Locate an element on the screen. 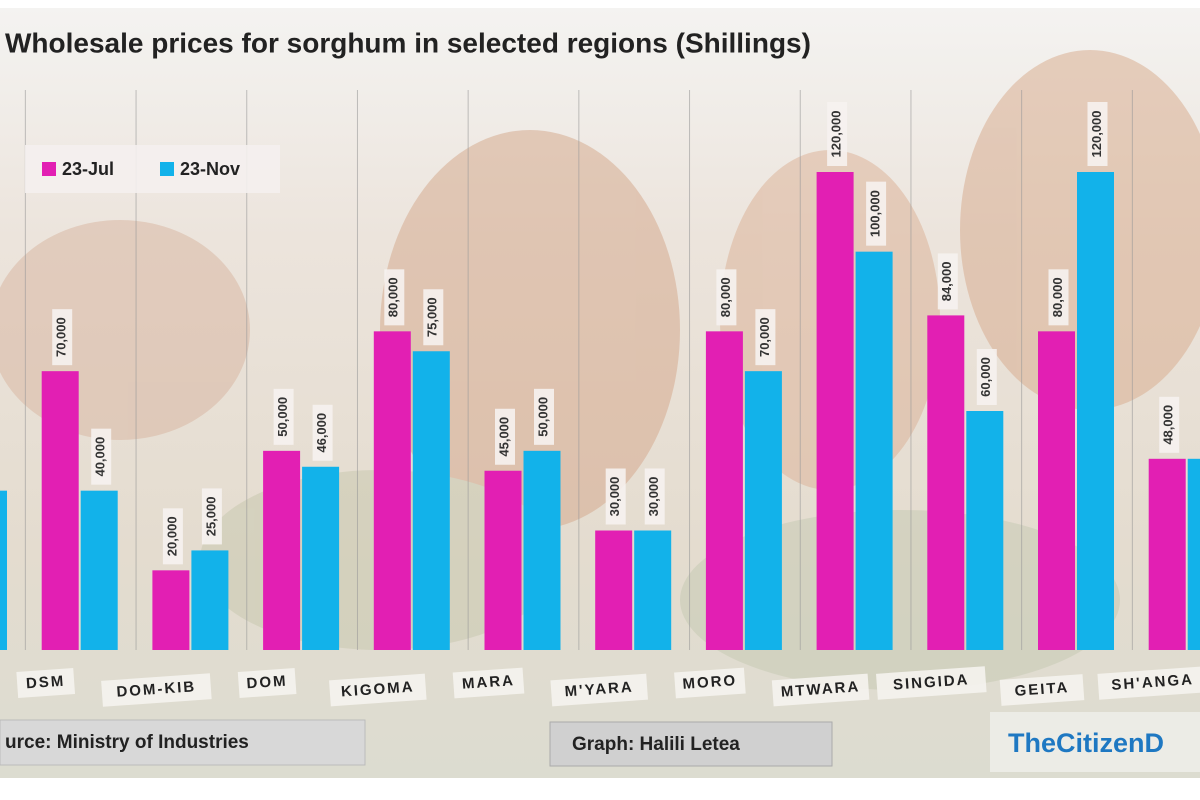  x-tick-label: M'YARA is located at coordinates (599, 690).